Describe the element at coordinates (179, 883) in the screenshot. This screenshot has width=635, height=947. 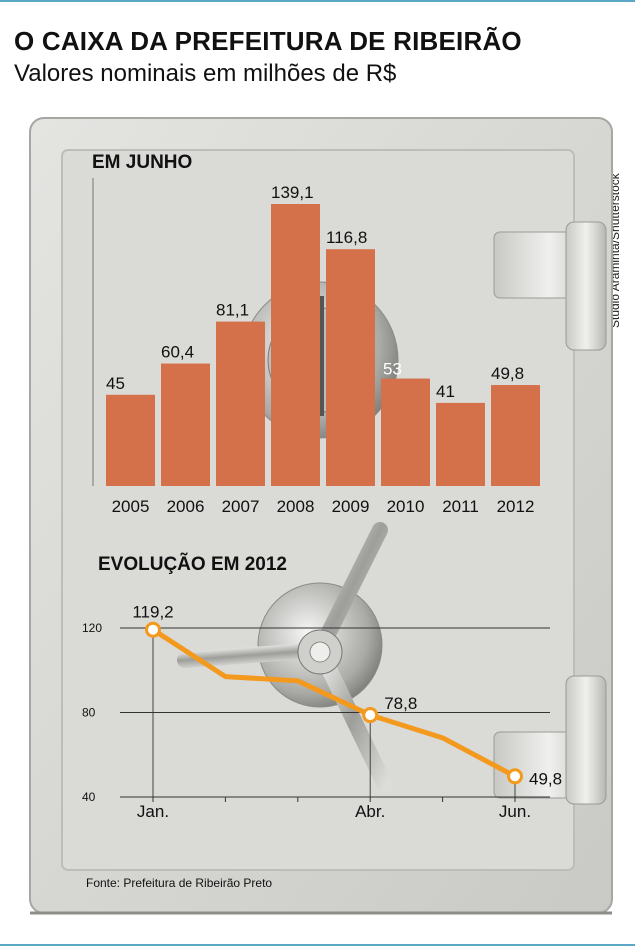
I see `source-note: Fonte: Prefeitura de Ribeirão Preto` at that location.